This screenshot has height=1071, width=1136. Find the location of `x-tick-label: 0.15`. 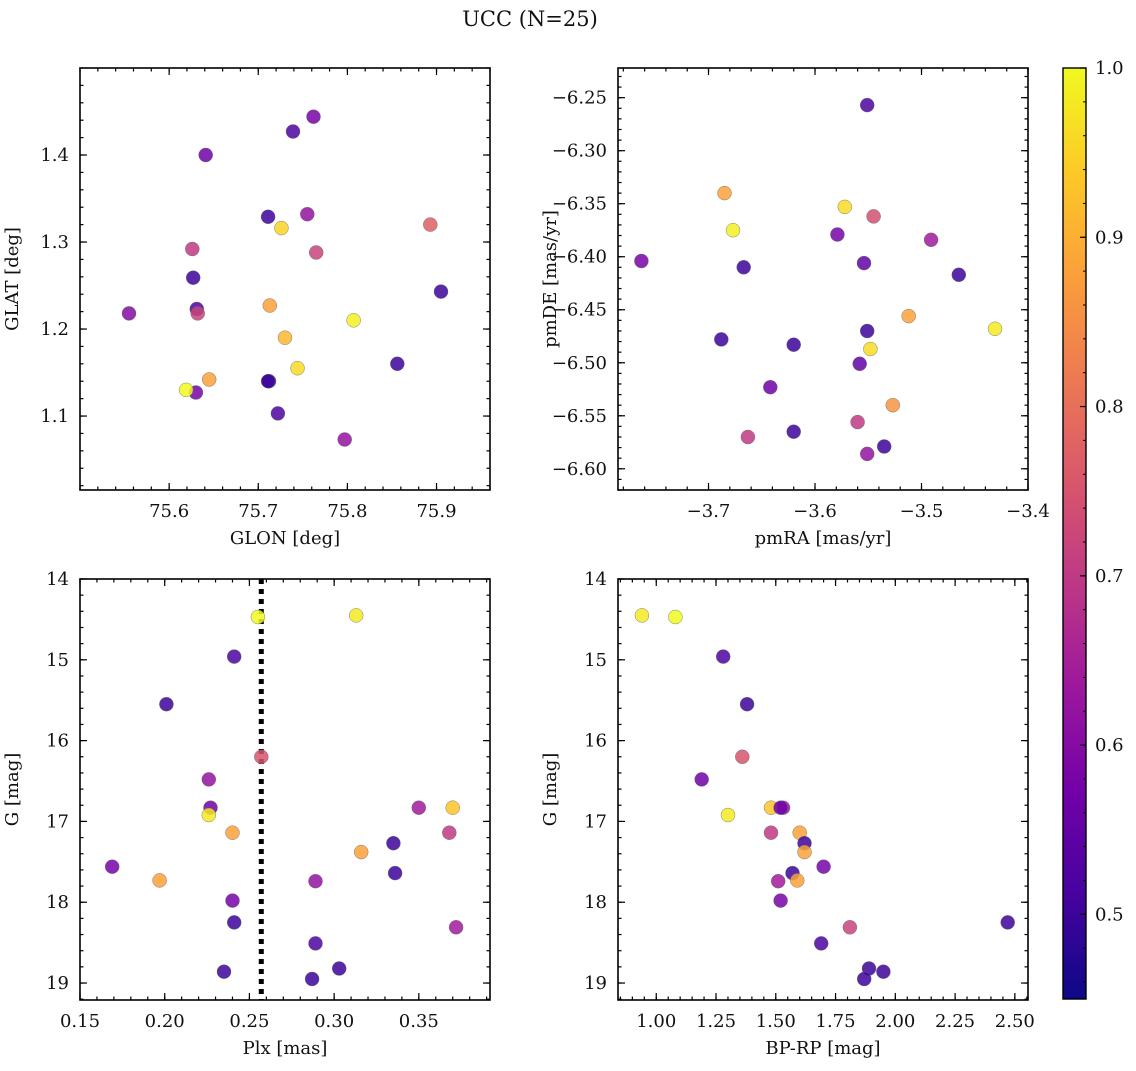

x-tick-label: 0.15 is located at coordinates (80, 1021).